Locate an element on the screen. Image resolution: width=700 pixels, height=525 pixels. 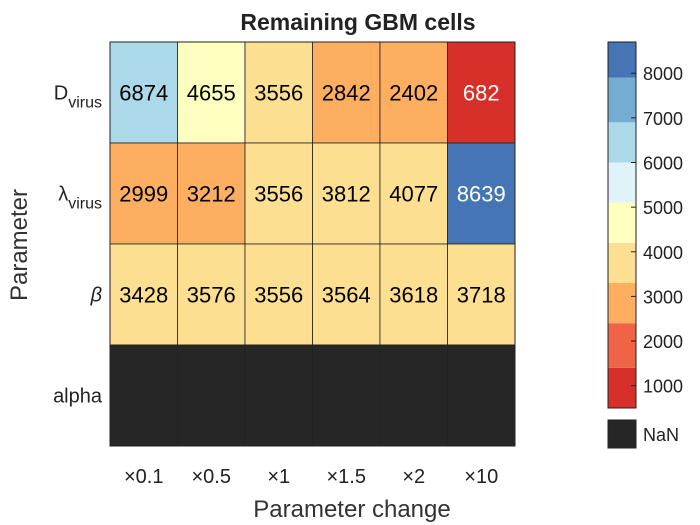
x-tick-label: ×0.5 is located at coordinates (211, 477).